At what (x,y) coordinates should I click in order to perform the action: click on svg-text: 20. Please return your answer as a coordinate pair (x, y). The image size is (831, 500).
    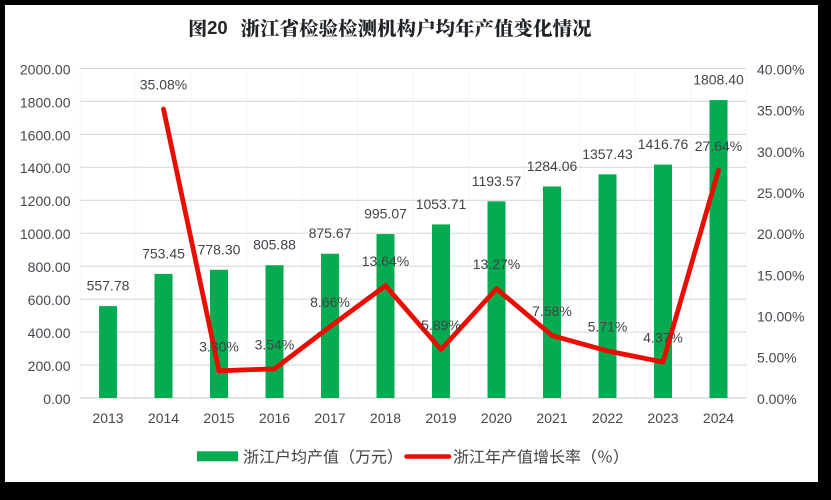
    Looking at the image, I should click on (217, 27).